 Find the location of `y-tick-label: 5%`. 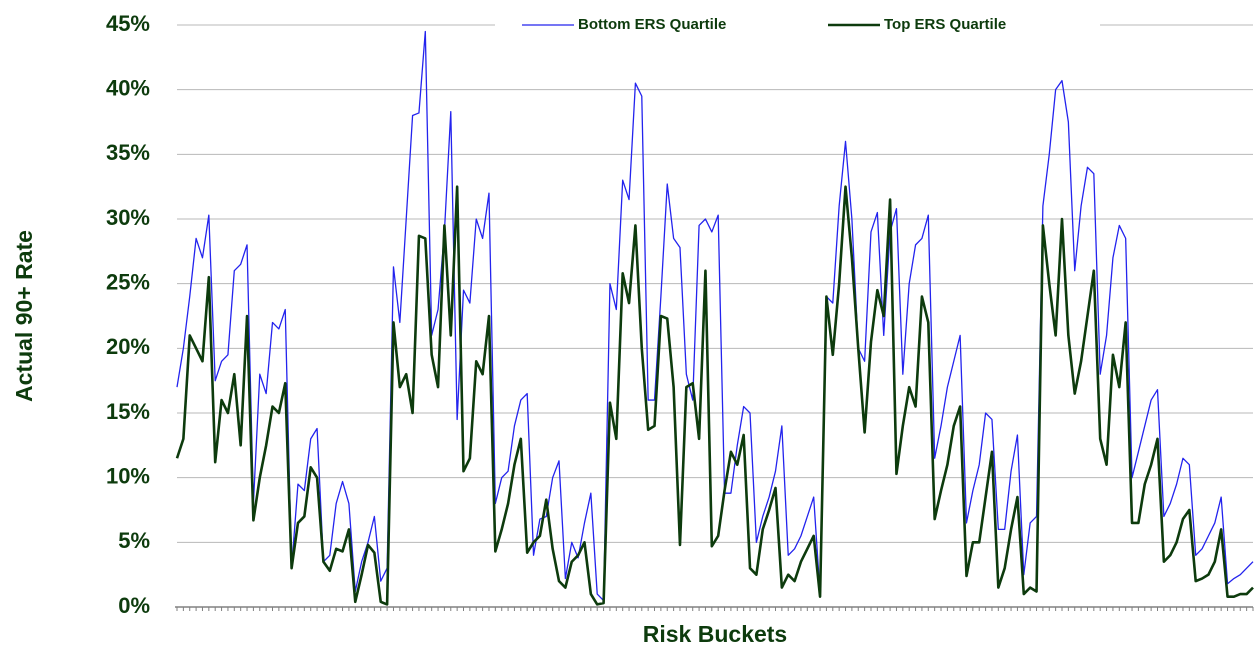

y-tick-label: 5% is located at coordinates (134, 540).